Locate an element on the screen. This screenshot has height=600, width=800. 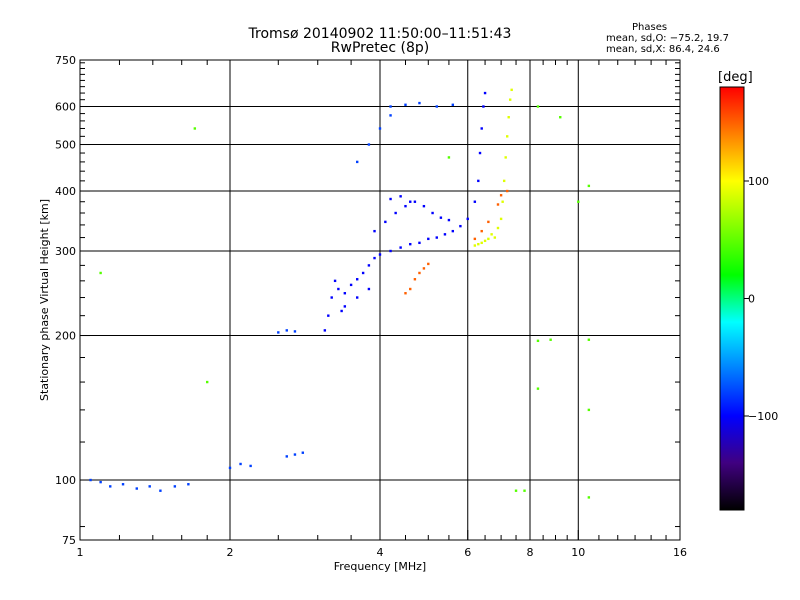
x-tick-label: 4 is located at coordinates (380, 552).